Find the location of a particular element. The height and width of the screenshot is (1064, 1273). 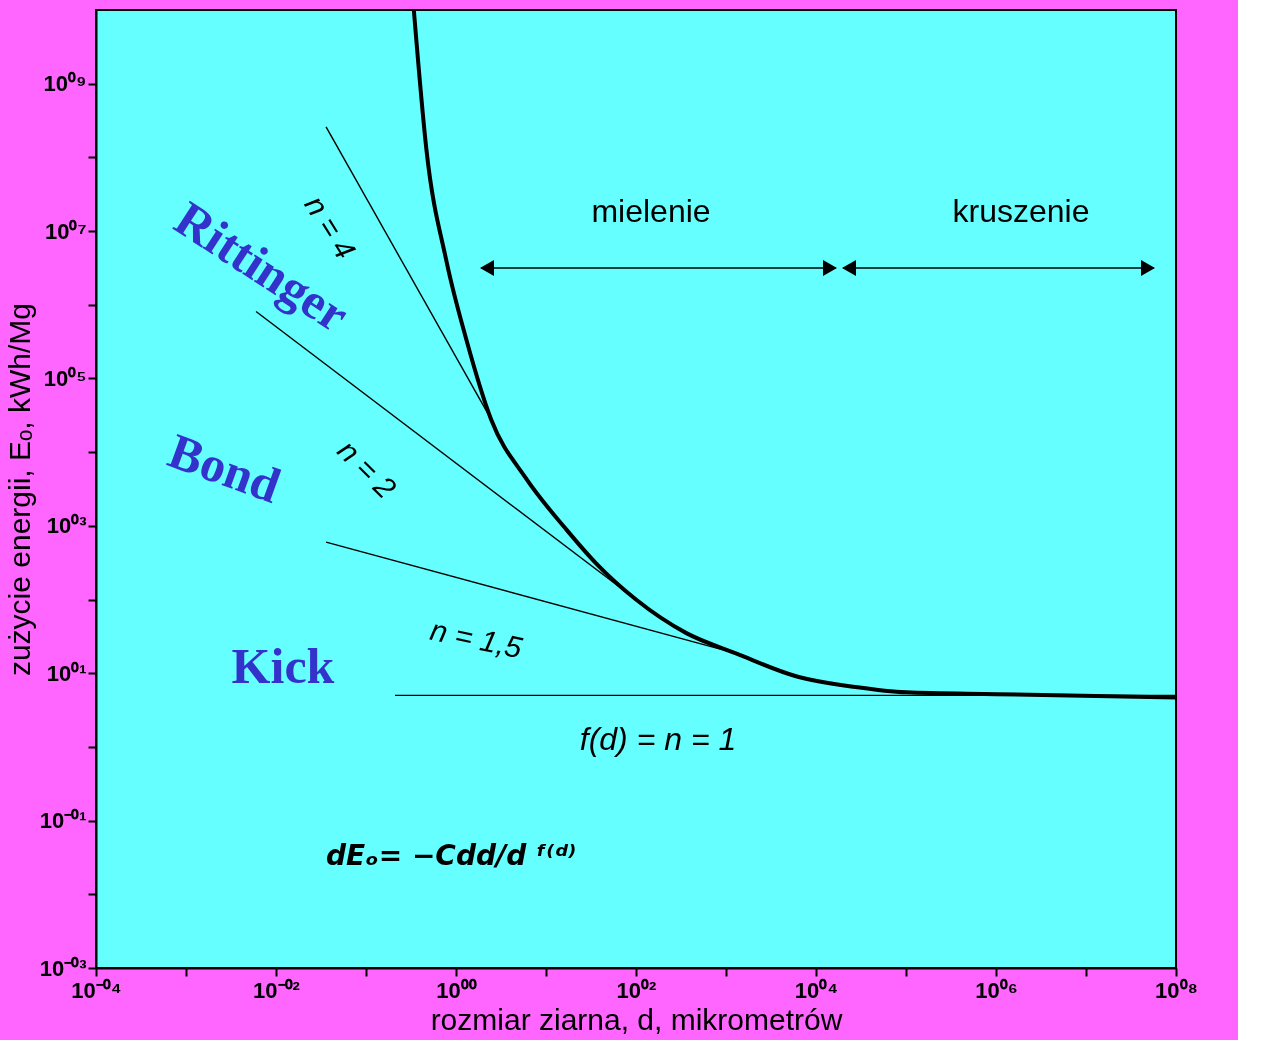

annotation: kruszenie is located at coordinates (1021, 211).